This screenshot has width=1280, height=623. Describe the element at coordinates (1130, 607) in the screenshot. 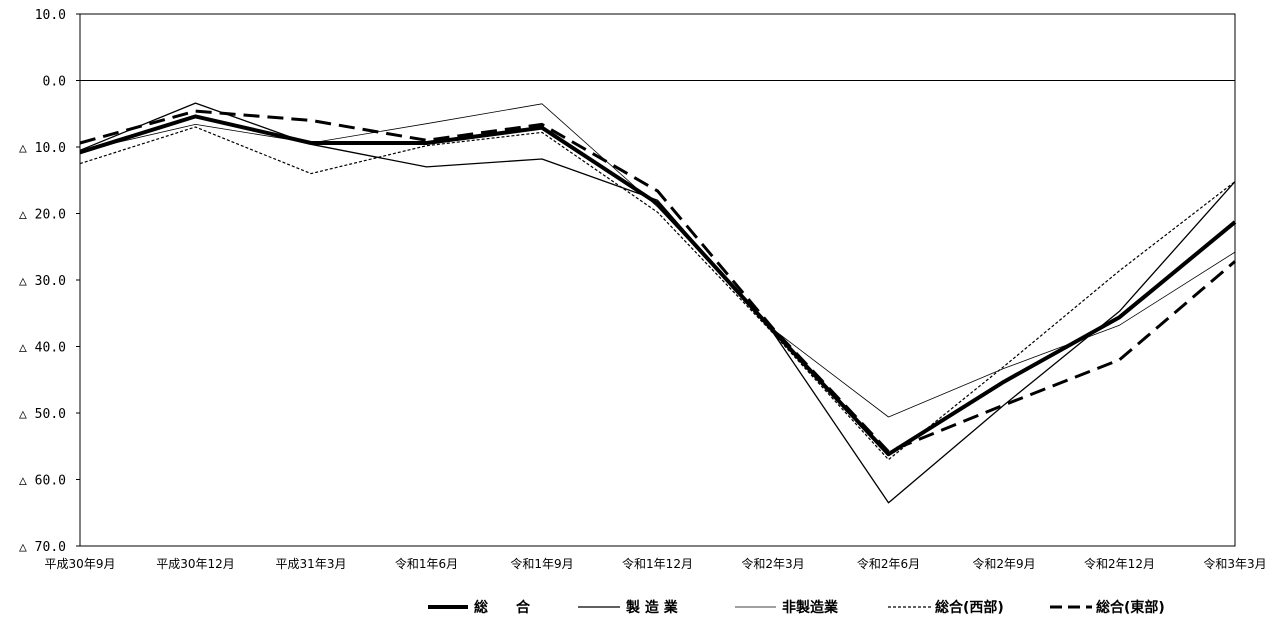

I see `legend-label-4: 総合(東部)` at that location.